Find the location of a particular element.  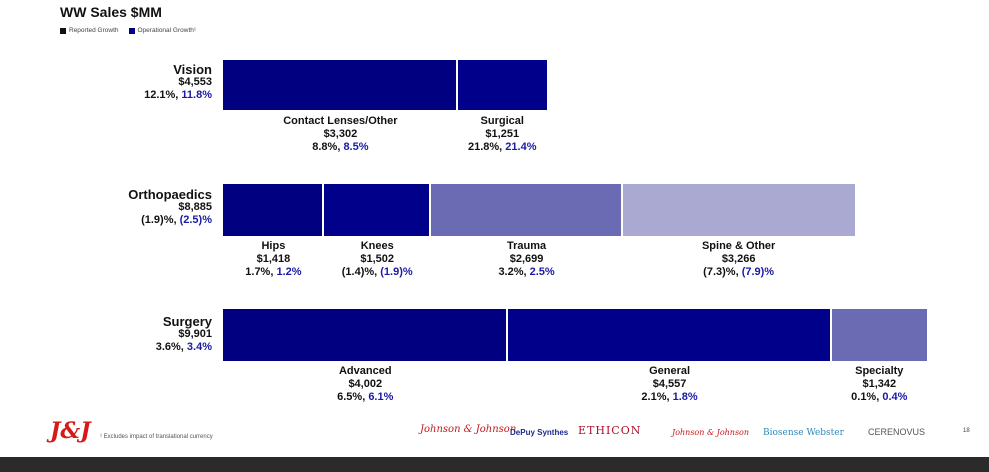

part-name: Hips is located at coordinates (273, 246).